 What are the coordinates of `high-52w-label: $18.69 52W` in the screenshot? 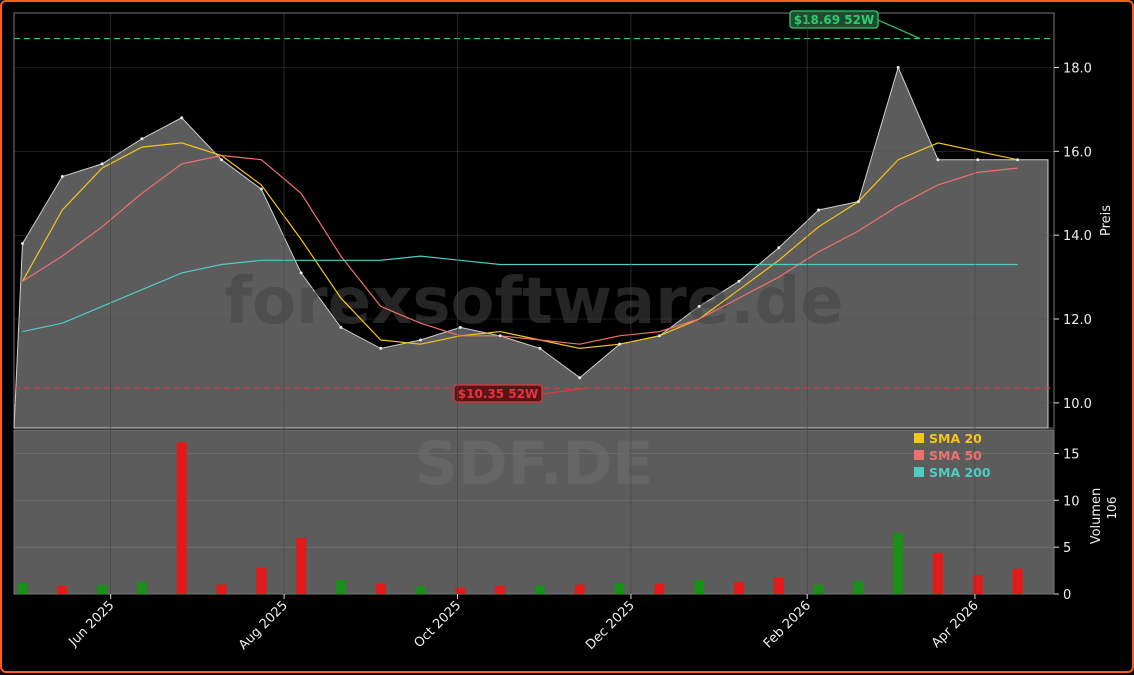 It's located at (834, 20).